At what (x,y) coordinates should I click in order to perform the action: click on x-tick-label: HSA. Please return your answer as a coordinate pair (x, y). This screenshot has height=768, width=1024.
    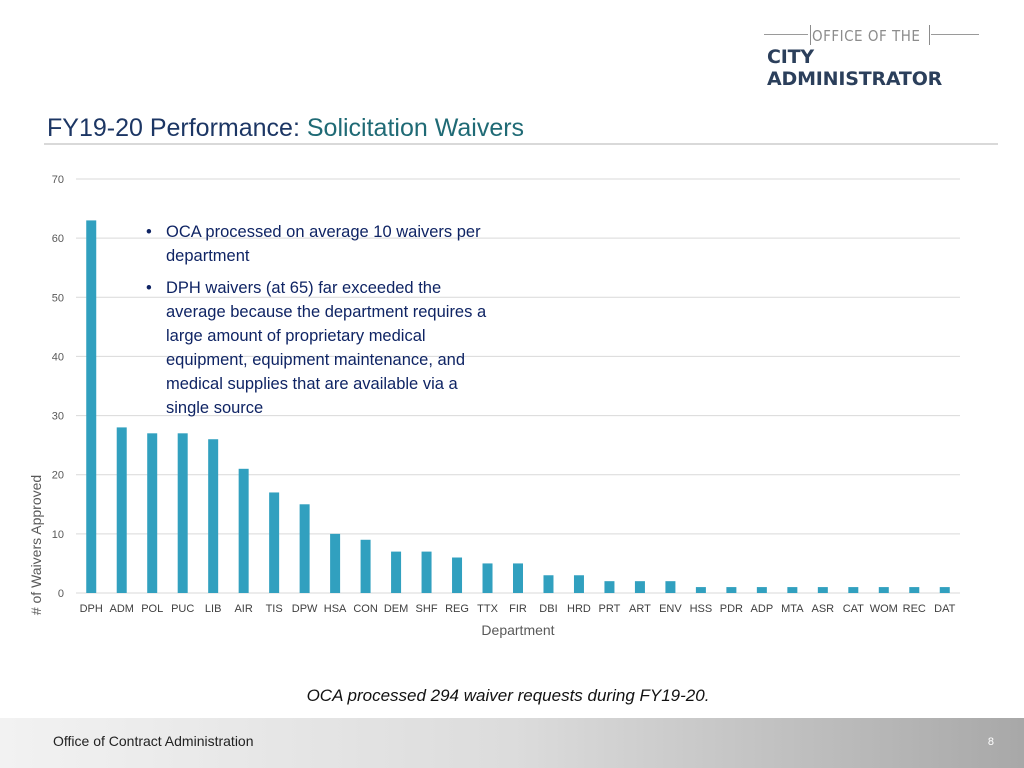
    Looking at the image, I should click on (335, 609).